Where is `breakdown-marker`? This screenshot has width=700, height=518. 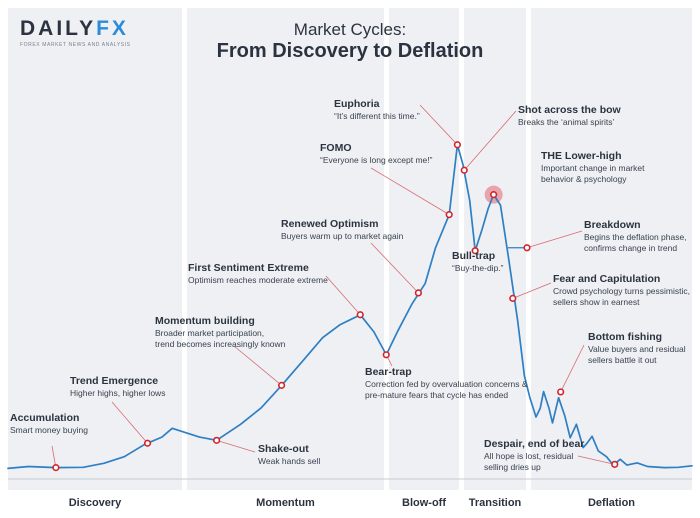 breakdown-marker is located at coordinates (527, 248).